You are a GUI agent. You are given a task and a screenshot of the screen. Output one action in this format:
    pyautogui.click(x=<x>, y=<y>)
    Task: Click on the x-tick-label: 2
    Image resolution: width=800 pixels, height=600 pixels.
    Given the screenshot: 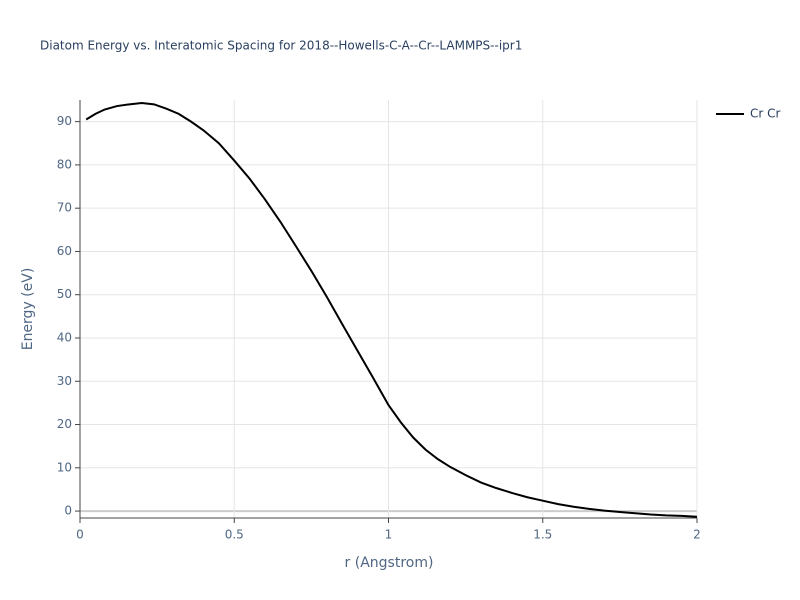 What is the action you would take?
    pyautogui.click(x=697, y=535)
    